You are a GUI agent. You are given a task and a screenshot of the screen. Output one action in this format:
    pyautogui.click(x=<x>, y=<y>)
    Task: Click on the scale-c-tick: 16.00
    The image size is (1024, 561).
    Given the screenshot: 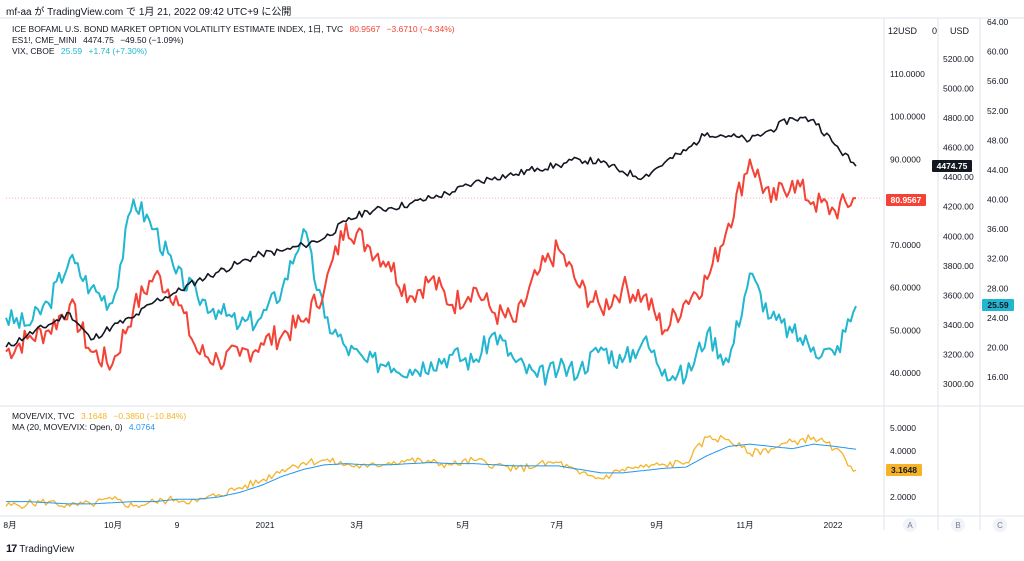 What is the action you would take?
    pyautogui.click(x=998, y=377)
    